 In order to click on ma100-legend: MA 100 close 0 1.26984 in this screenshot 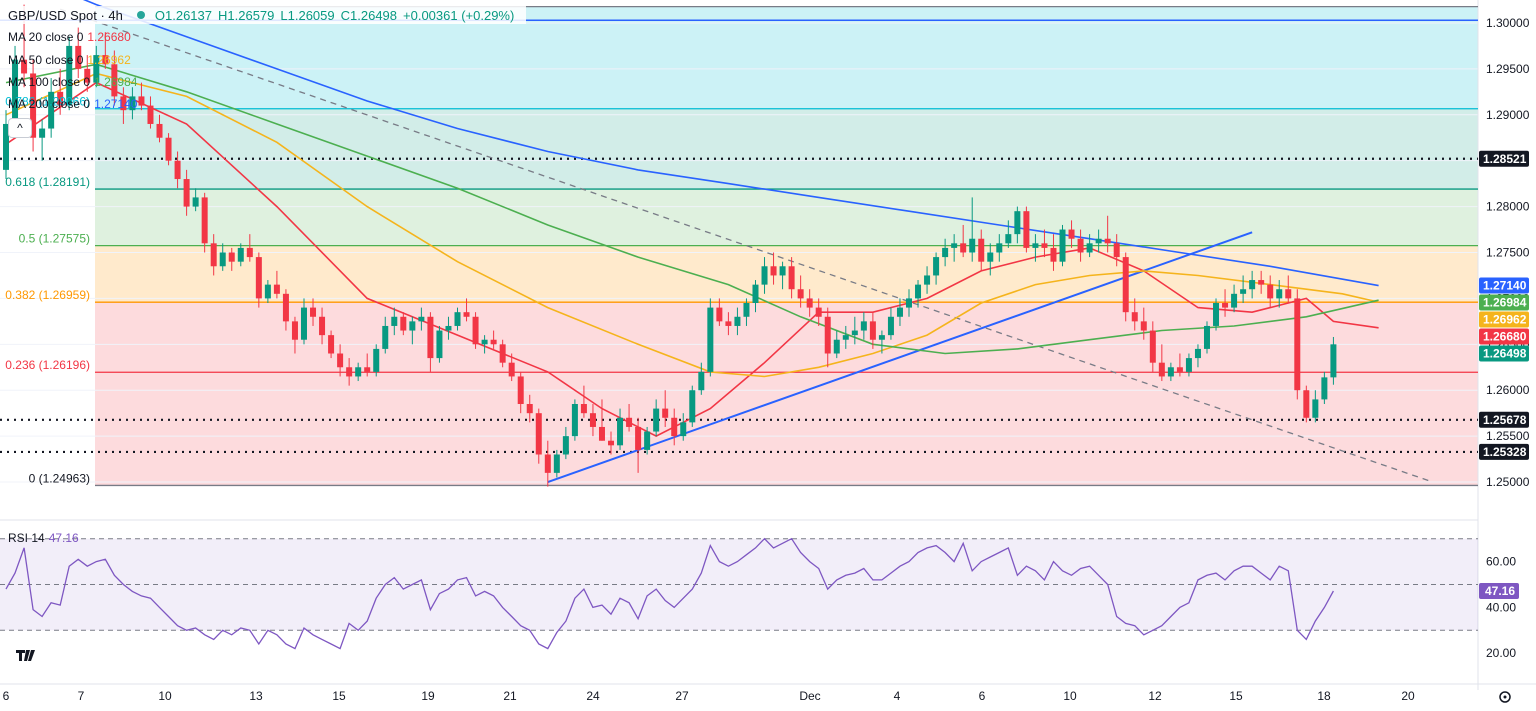, I will do `click(72, 82)`.